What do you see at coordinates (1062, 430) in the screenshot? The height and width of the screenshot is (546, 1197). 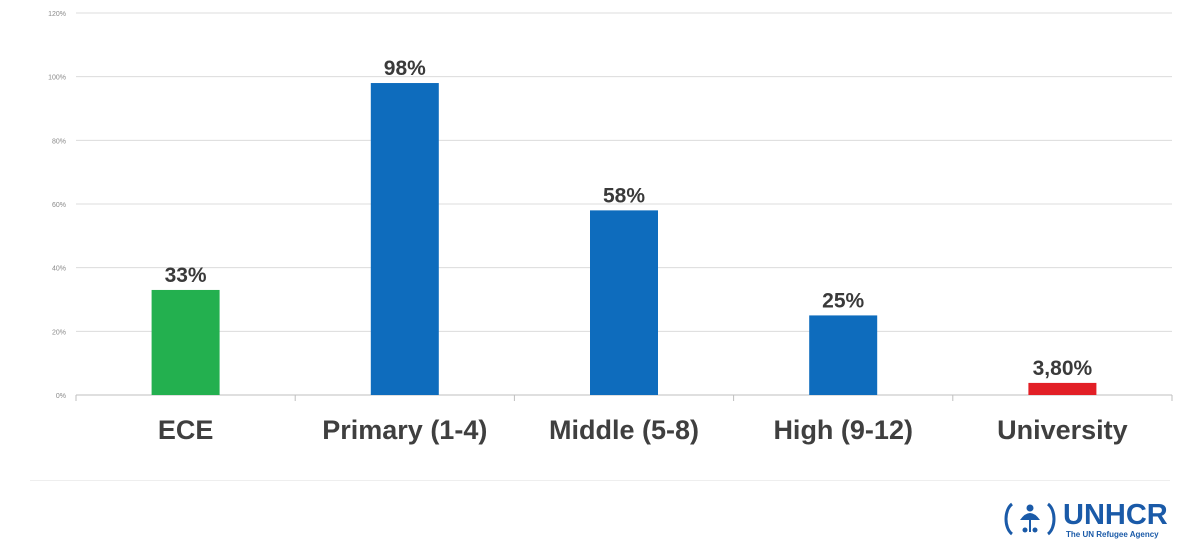 I see `x-tick-label: University` at bounding box center [1062, 430].